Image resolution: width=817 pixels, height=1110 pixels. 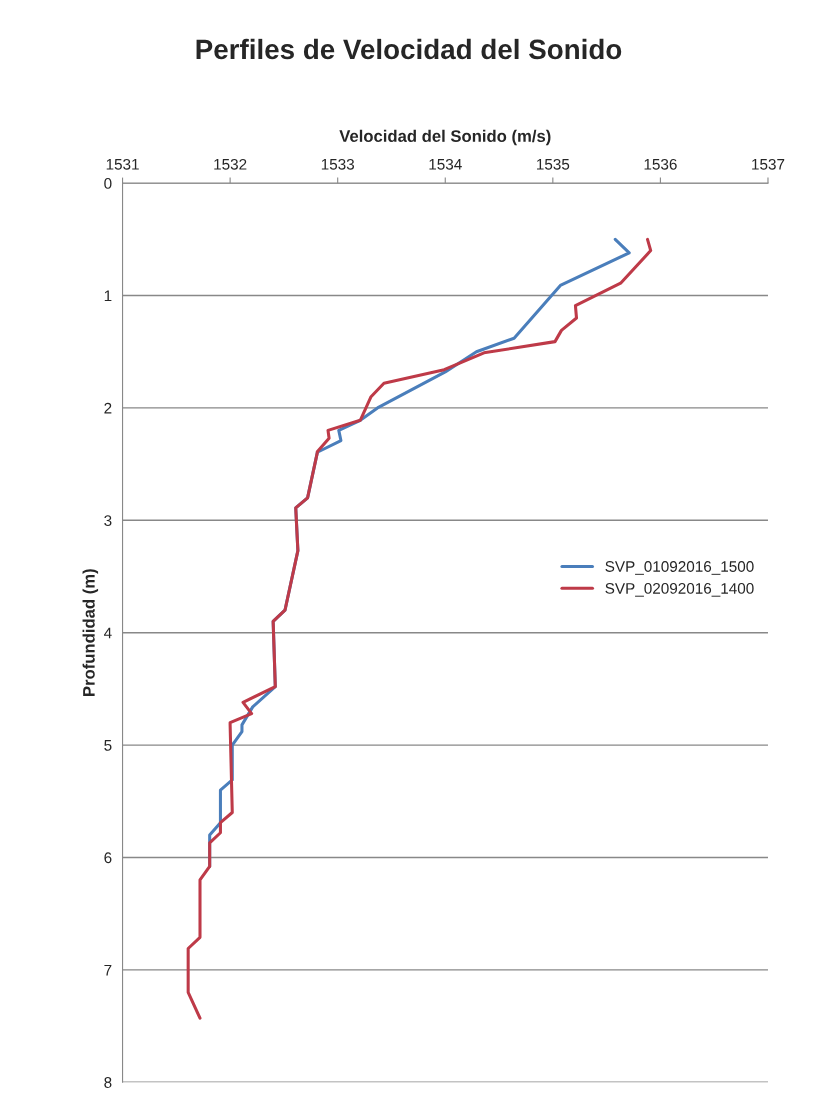 What do you see at coordinates (122, 164) in the screenshot?
I see `x-tick-label: 1531` at bounding box center [122, 164].